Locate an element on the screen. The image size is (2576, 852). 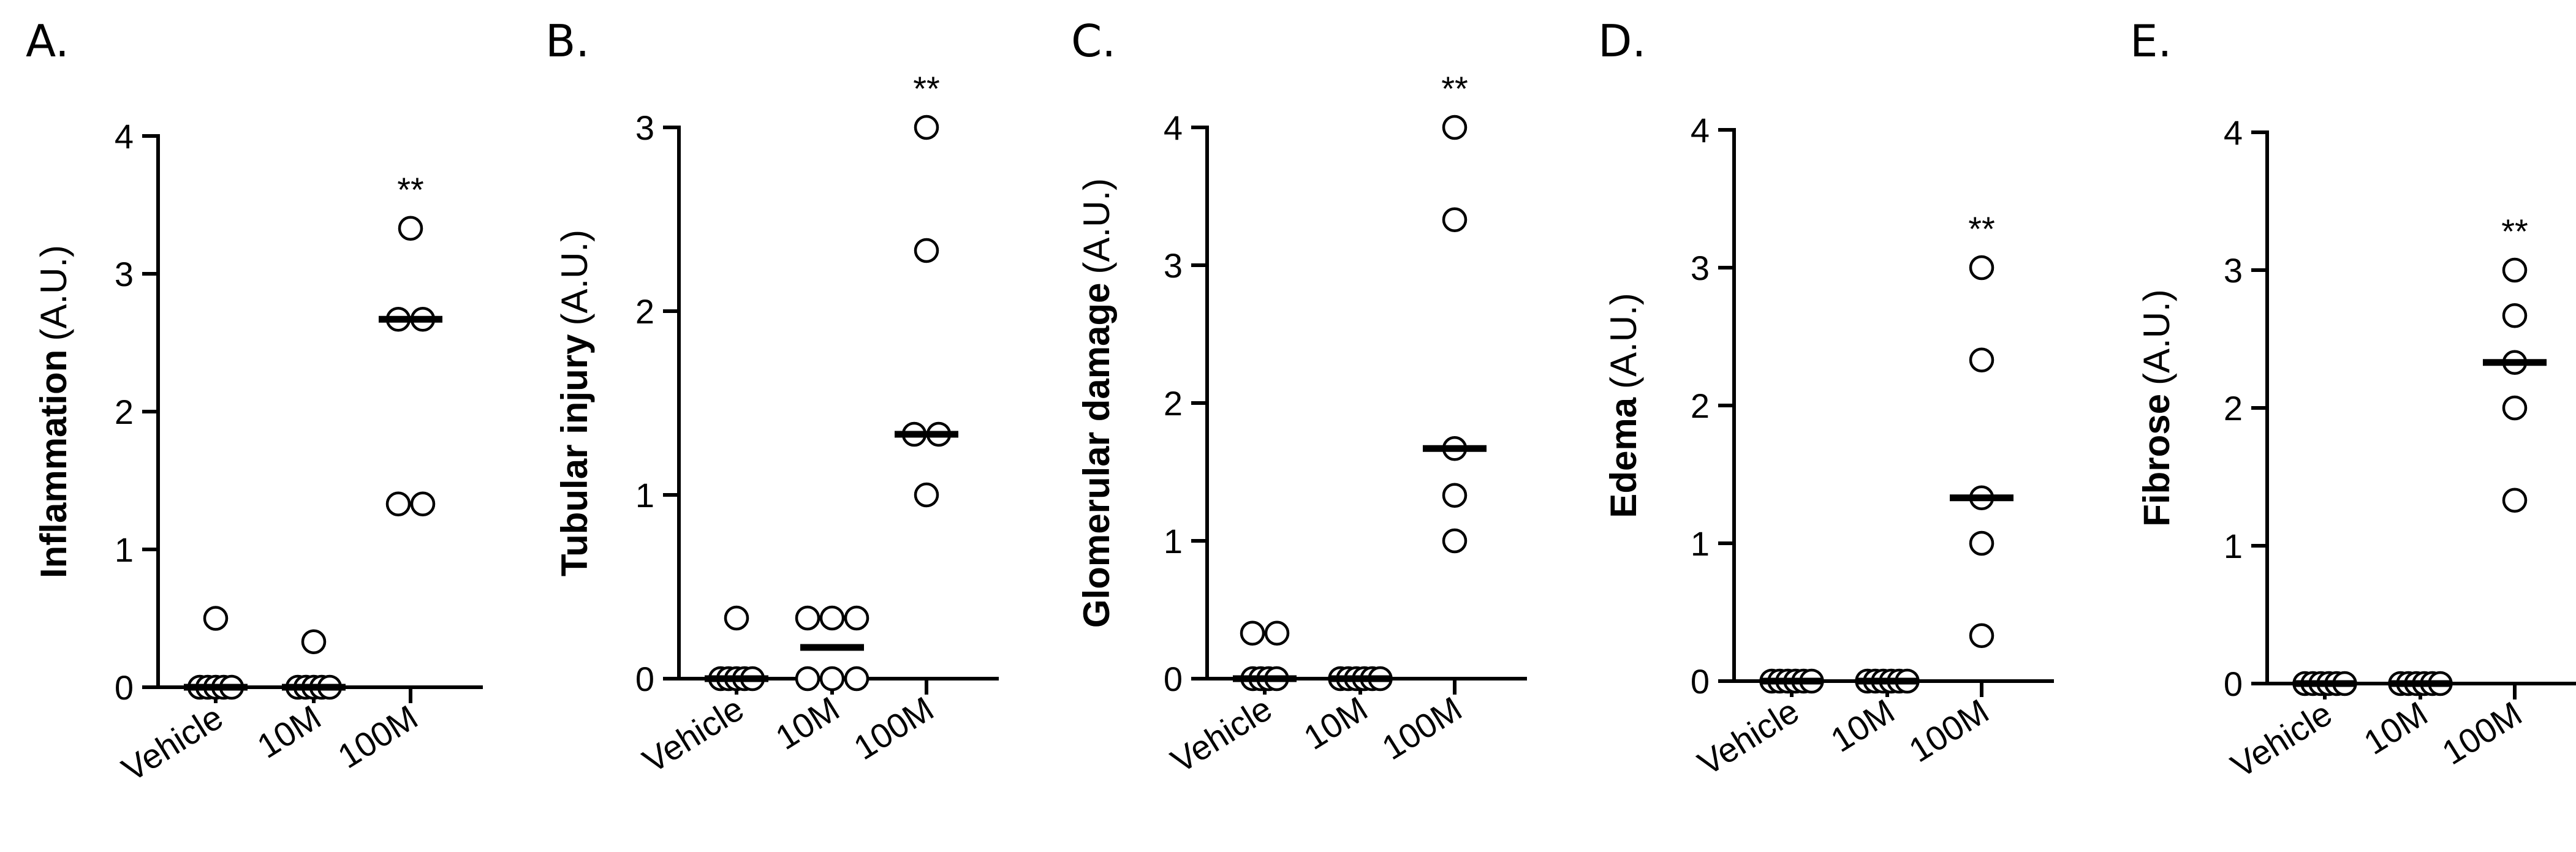
panel-letter: D. is located at coordinates (1622, 41).